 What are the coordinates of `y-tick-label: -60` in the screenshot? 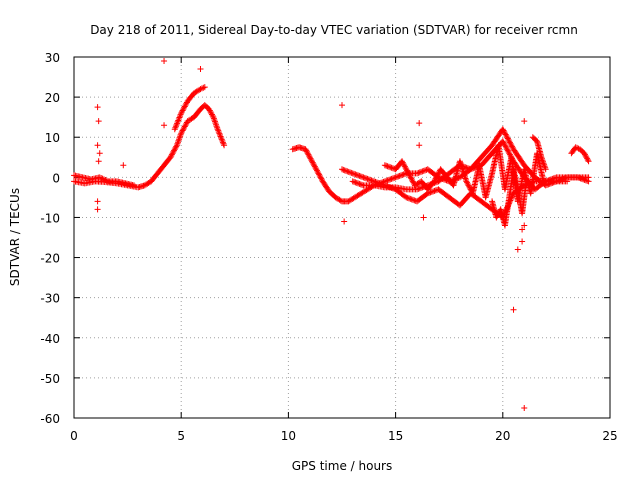 It's located at (50, 419).